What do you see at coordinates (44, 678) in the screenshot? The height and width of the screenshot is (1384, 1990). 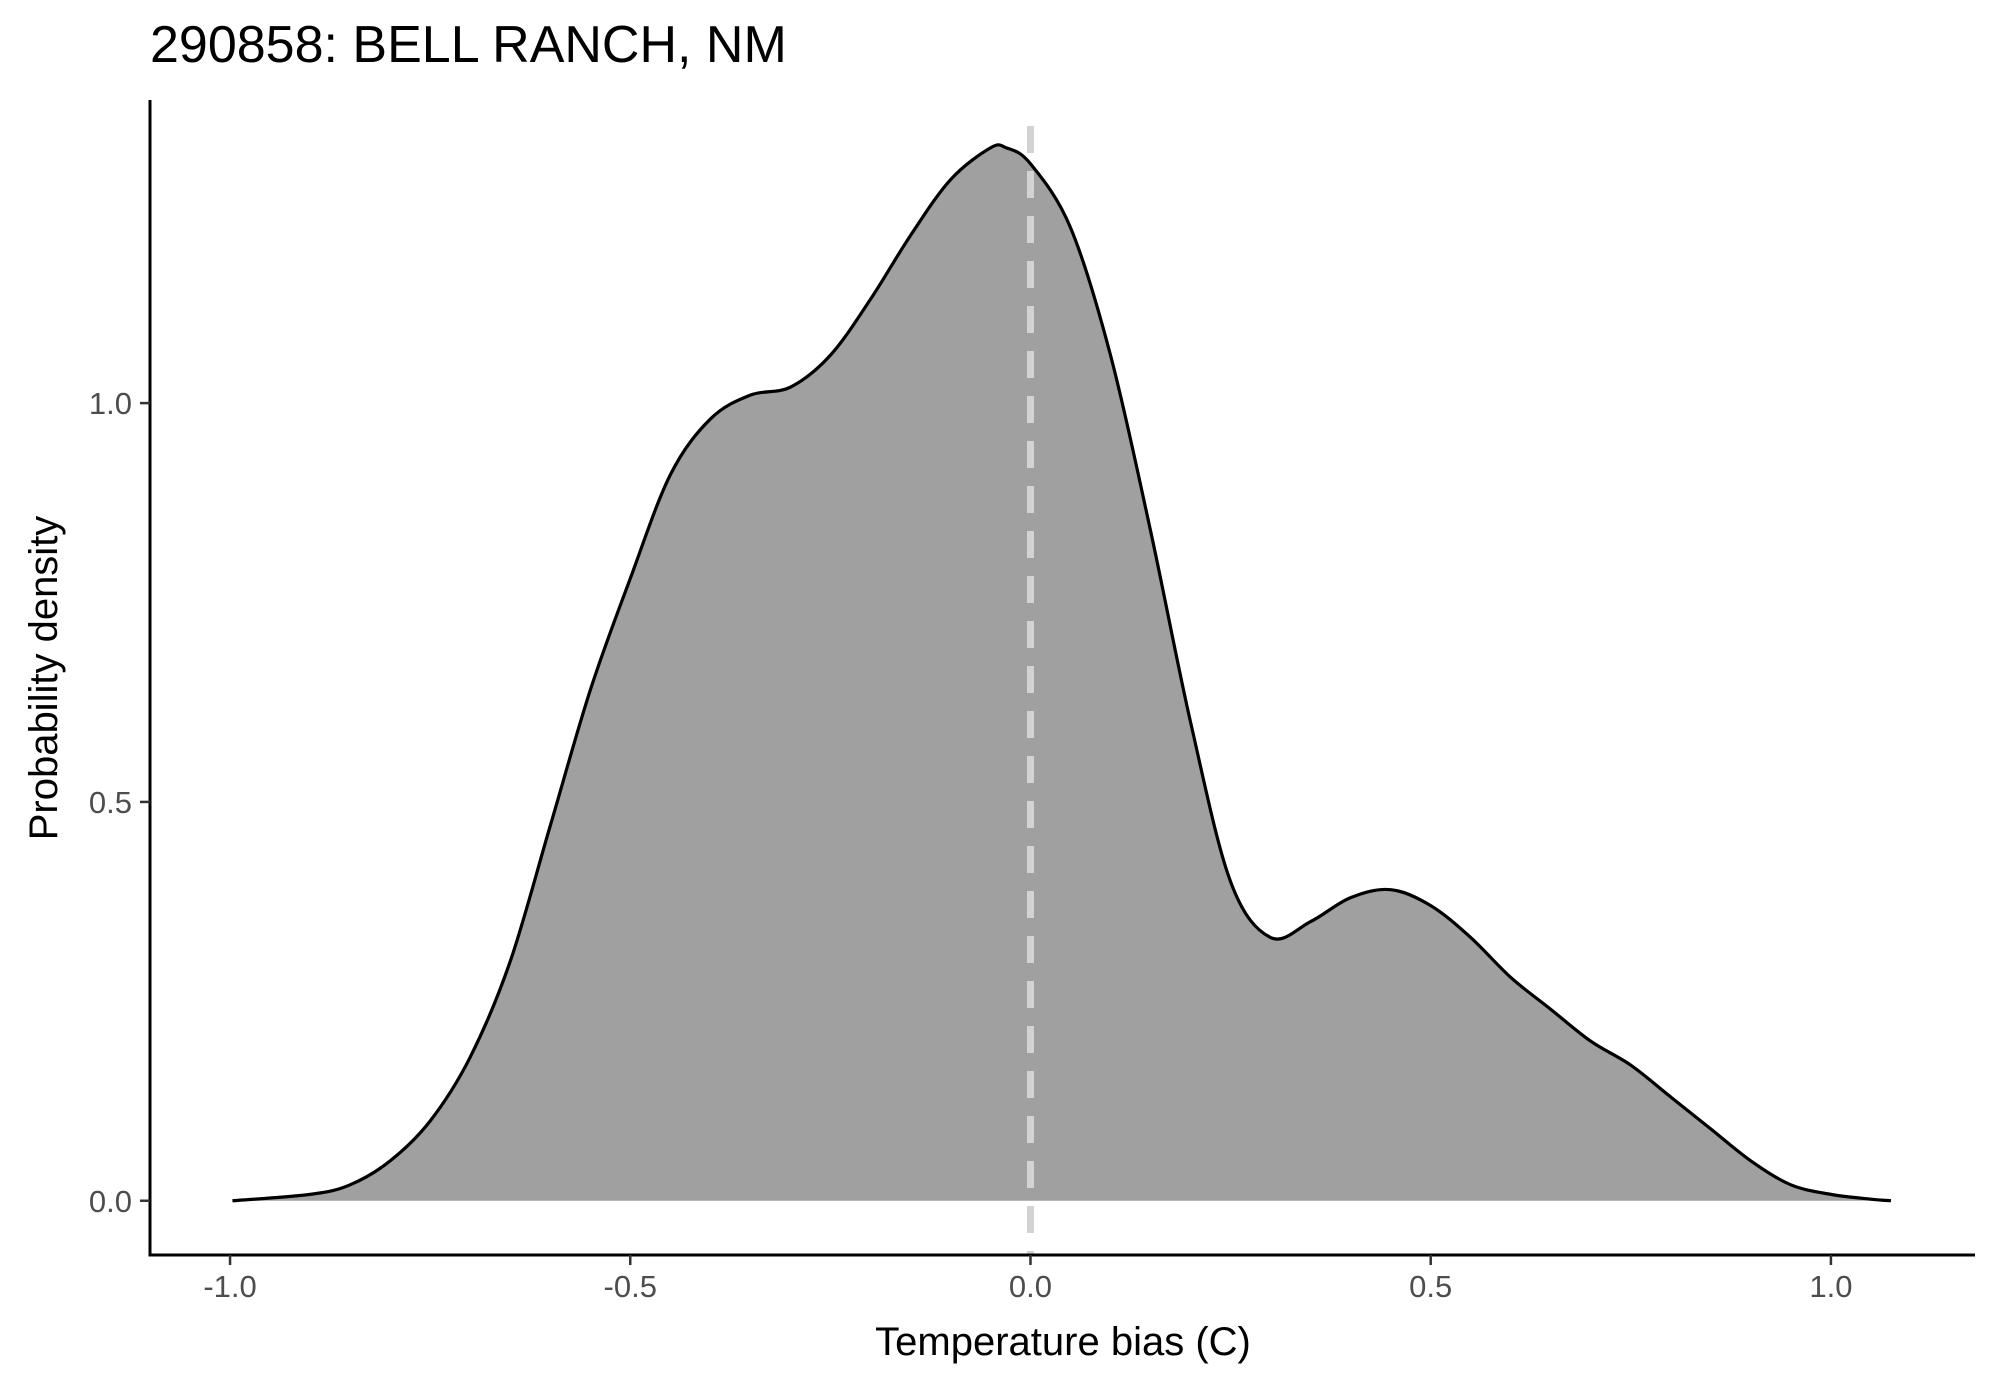 I see `y-axis-label: Probability density` at bounding box center [44, 678].